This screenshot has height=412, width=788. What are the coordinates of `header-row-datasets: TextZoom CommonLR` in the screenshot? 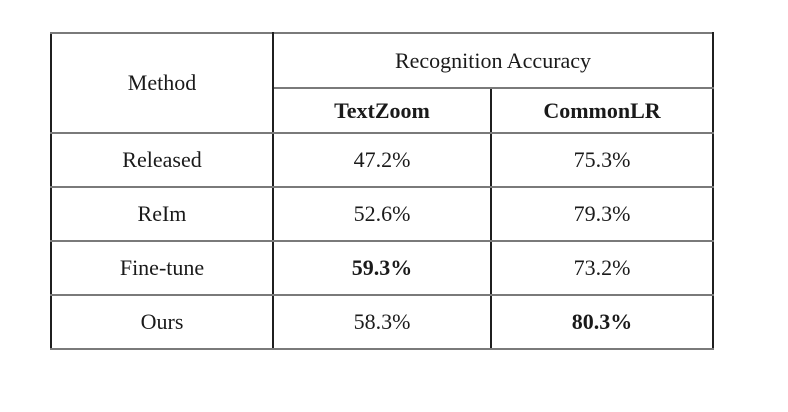 It's located at (383, 110).